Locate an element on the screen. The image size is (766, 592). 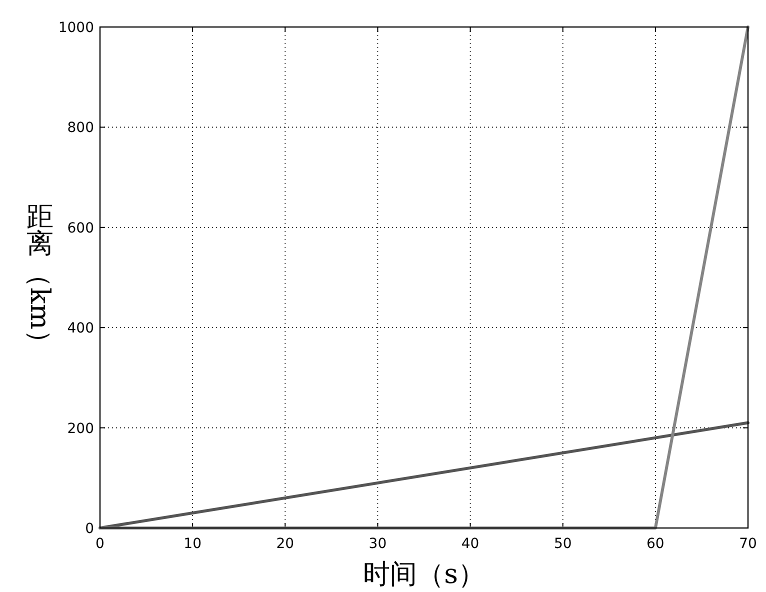
y-tick-label: 0 is located at coordinates (89, 529).